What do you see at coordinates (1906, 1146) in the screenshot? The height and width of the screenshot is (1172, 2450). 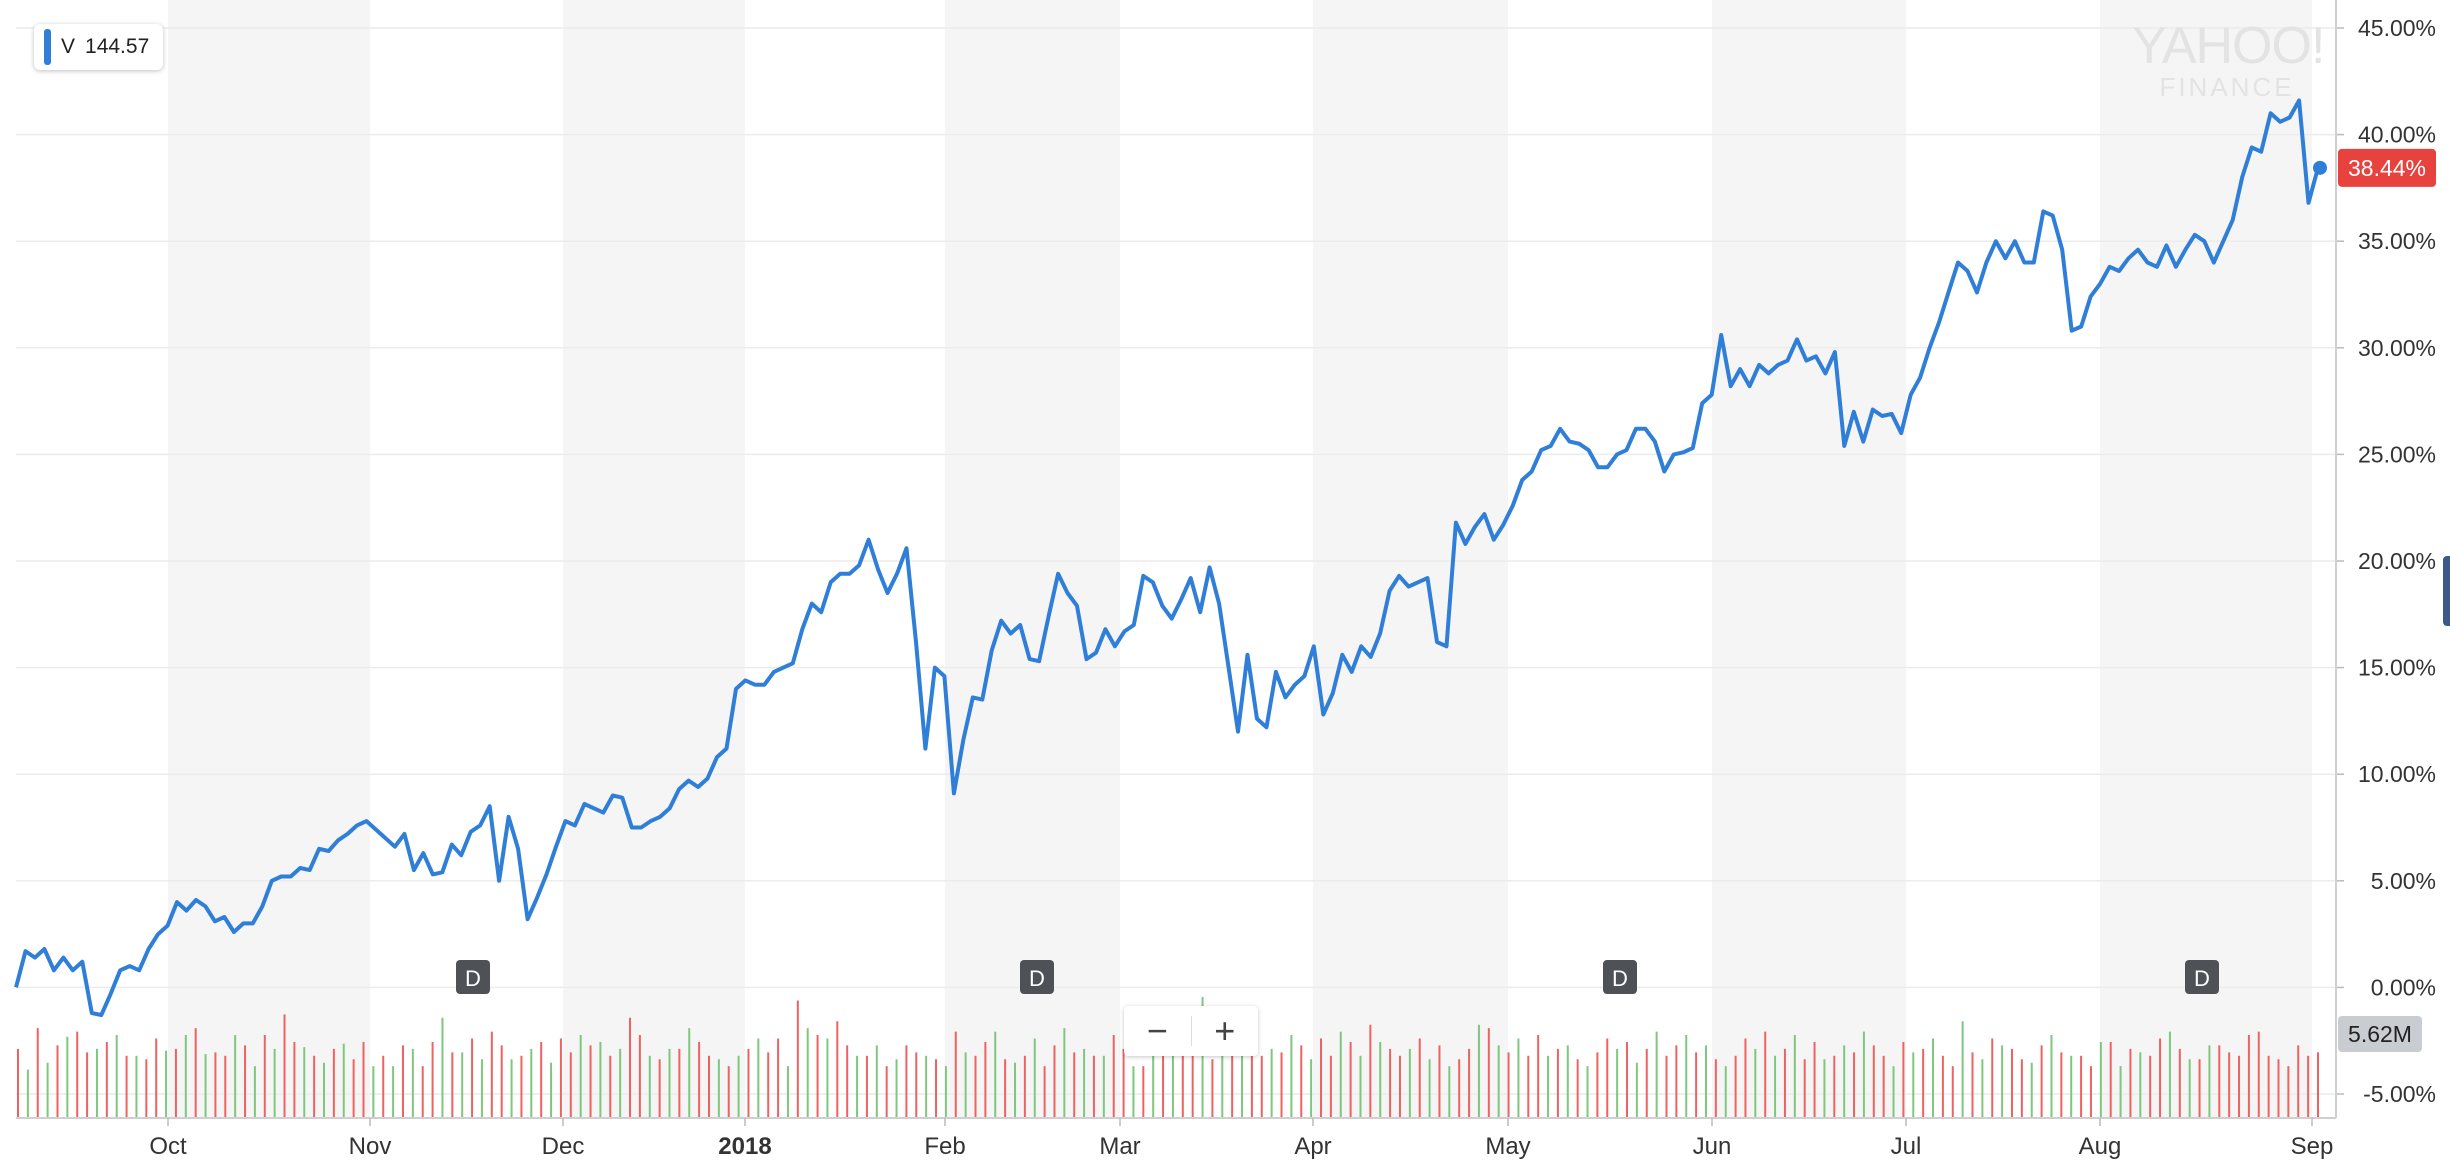 I see `x-tick-label: Jul` at bounding box center [1906, 1146].